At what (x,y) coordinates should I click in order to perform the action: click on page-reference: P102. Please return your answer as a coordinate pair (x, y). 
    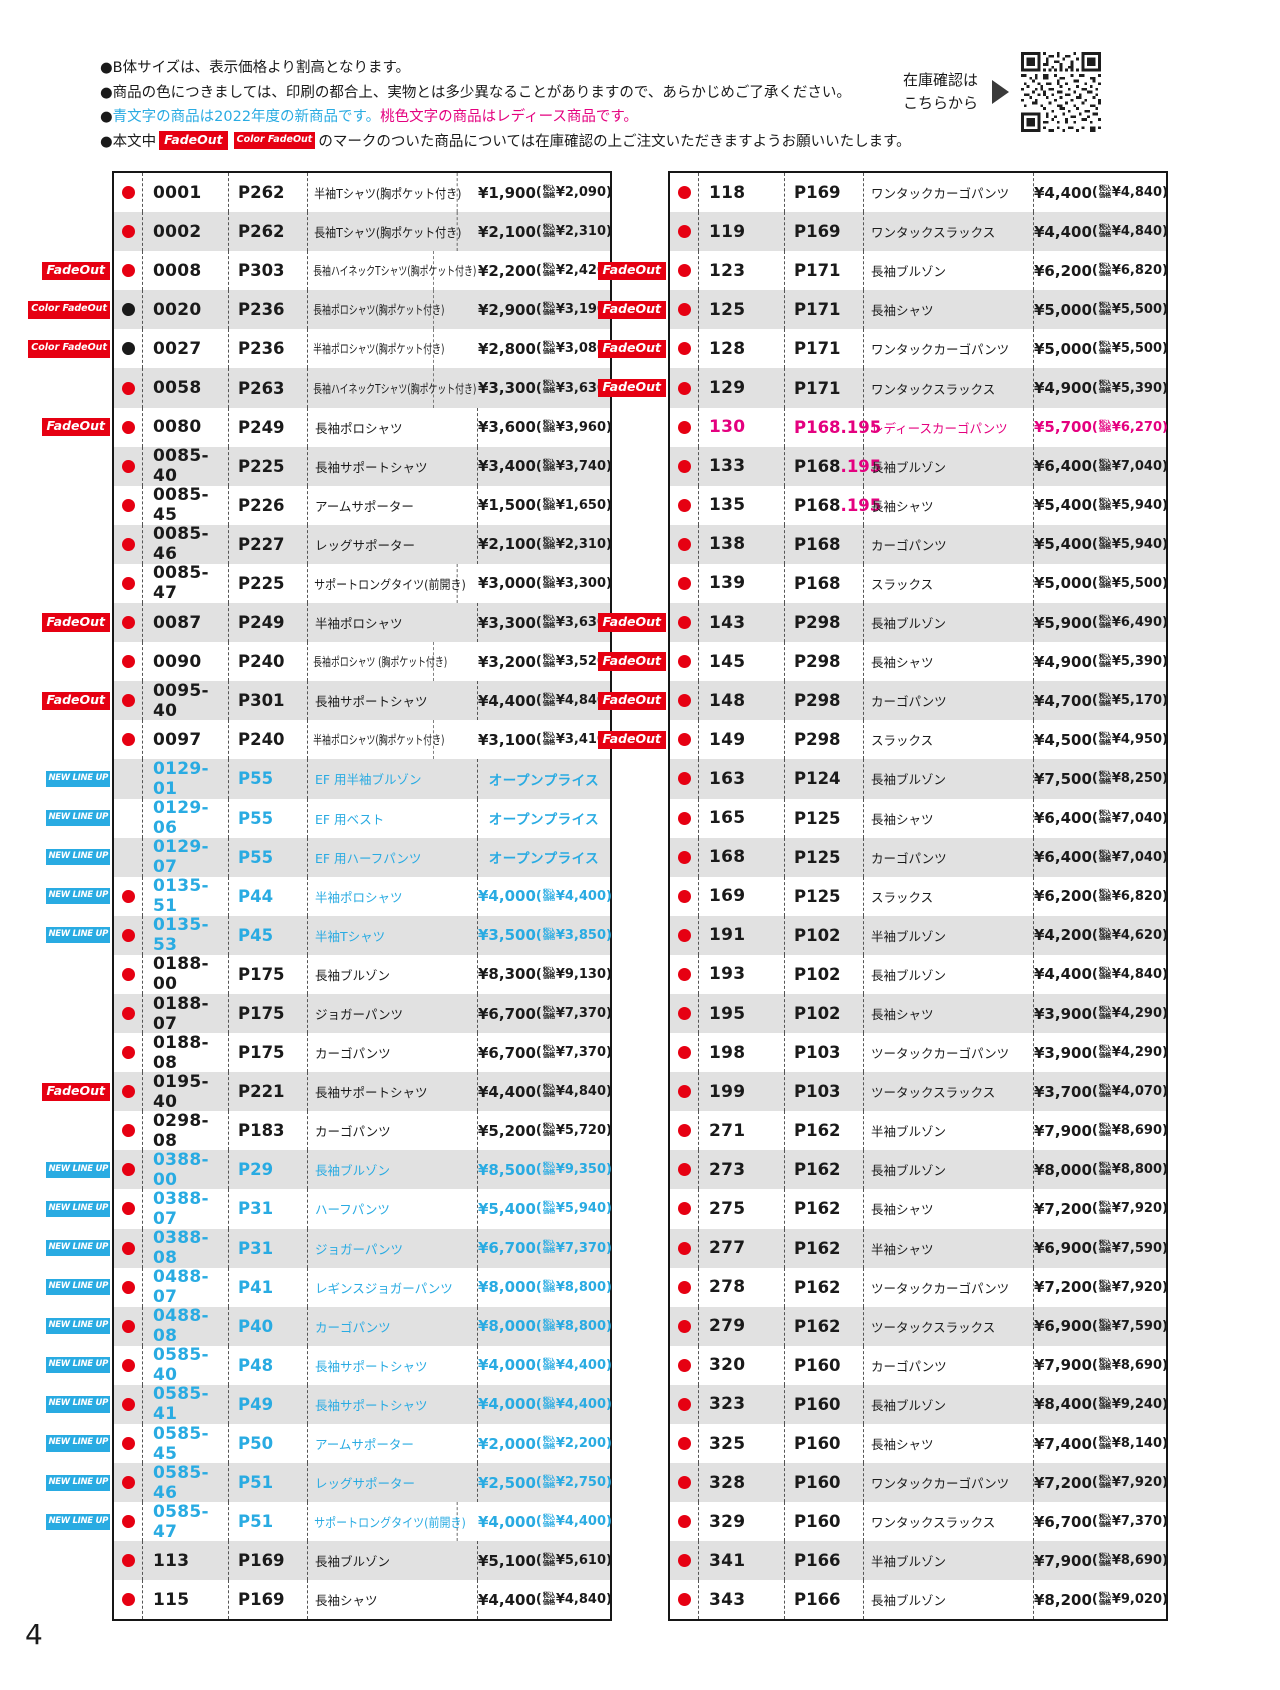
    Looking at the image, I should click on (824, 974).